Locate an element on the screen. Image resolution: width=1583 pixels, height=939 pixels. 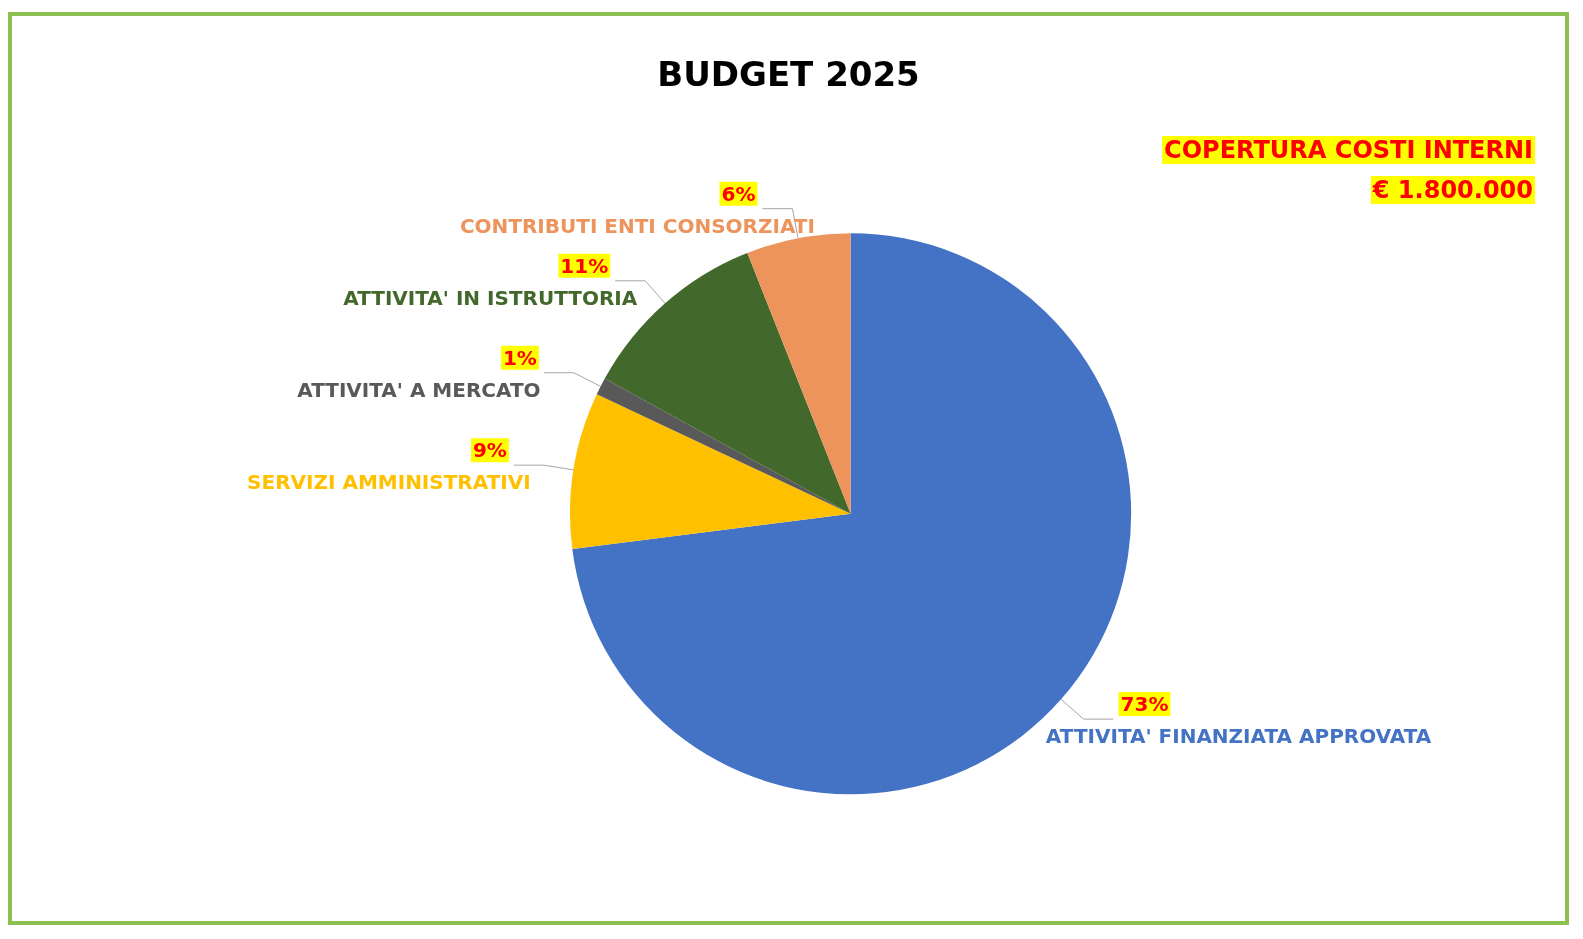
slice-label: ATTIVITA' FINANZIATA APPROVATA is located at coordinates (1238, 736).